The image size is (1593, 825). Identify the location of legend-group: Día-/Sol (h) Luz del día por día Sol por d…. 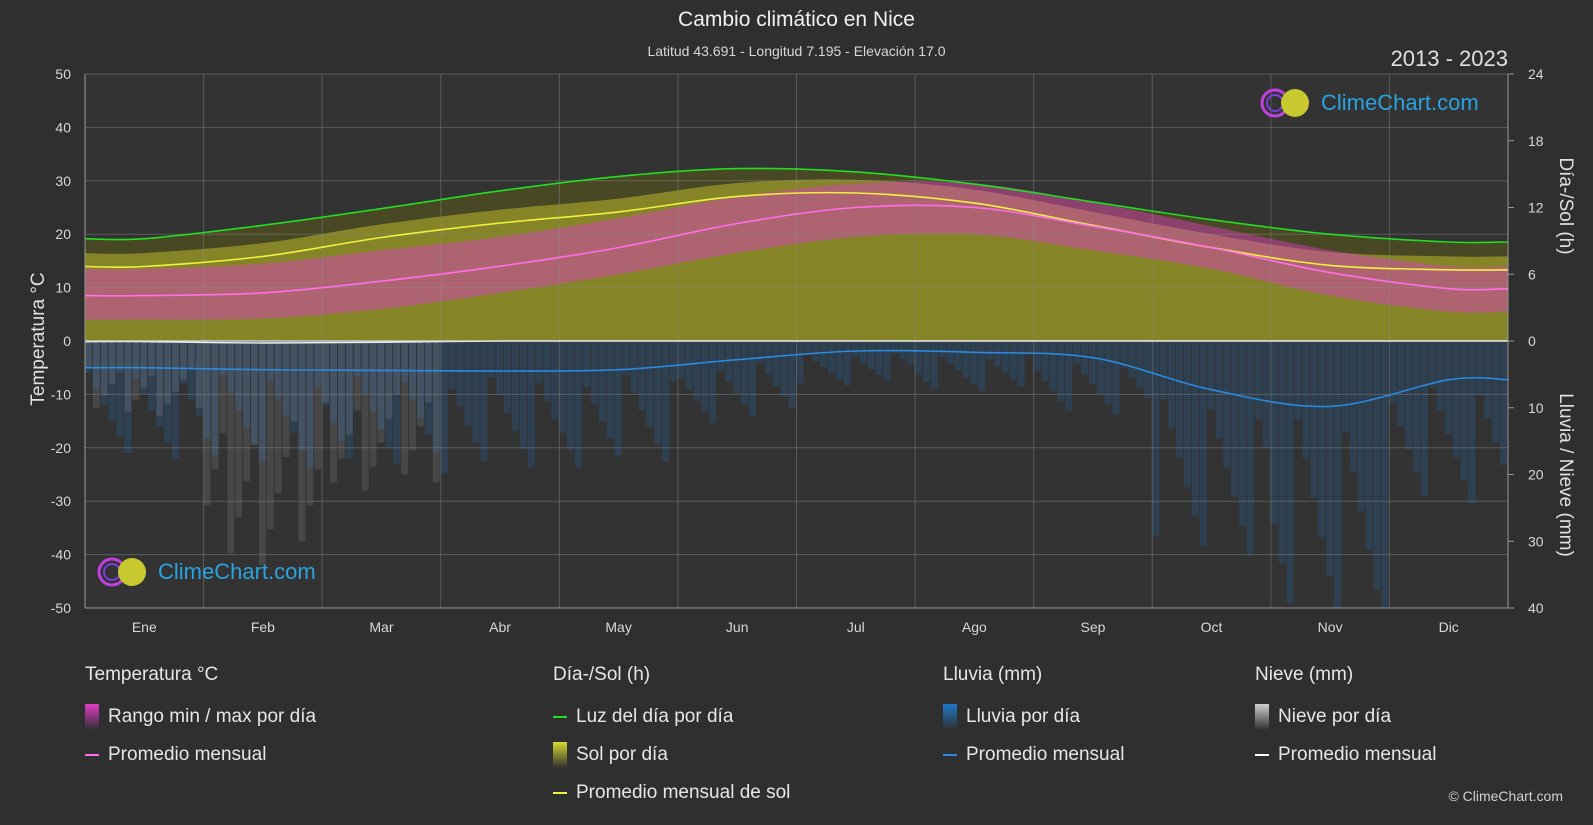
(671, 738).